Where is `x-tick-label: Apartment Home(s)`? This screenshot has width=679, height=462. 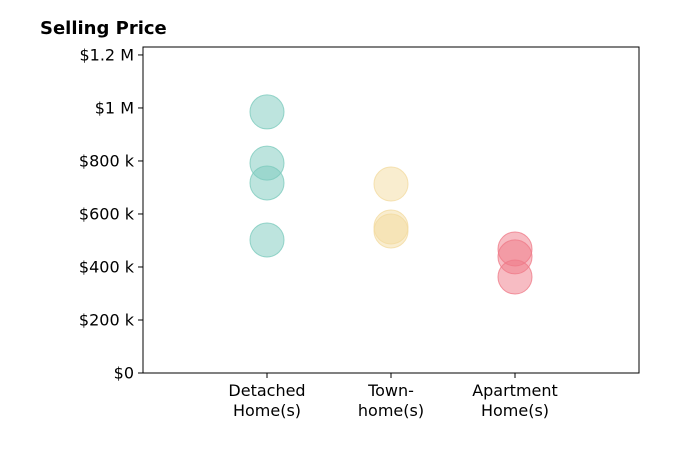 x-tick-label: Apartment Home(s) is located at coordinates (515, 400).